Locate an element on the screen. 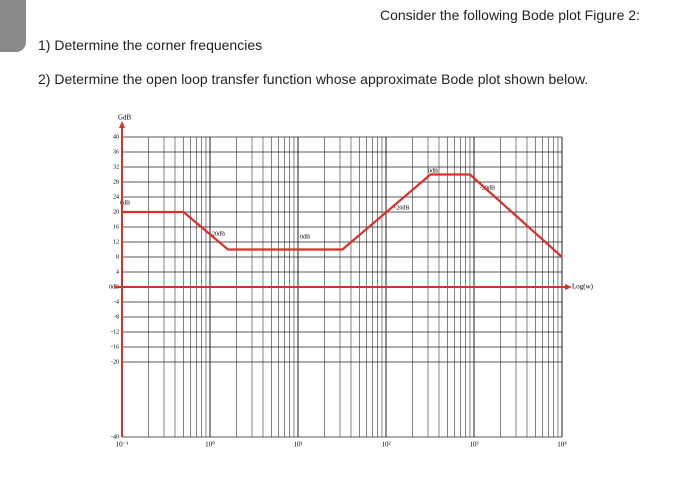 This screenshot has width=700, height=496. x-tick-label: 10² is located at coordinates (385, 445).